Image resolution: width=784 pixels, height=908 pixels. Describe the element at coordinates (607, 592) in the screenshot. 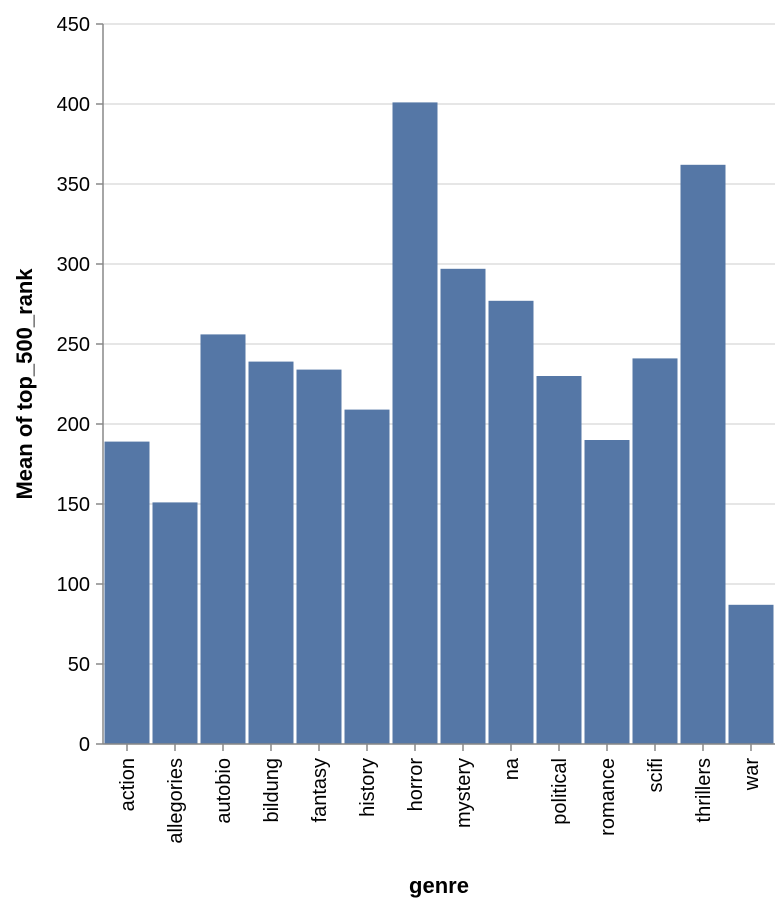

I see `bar-romance` at that location.